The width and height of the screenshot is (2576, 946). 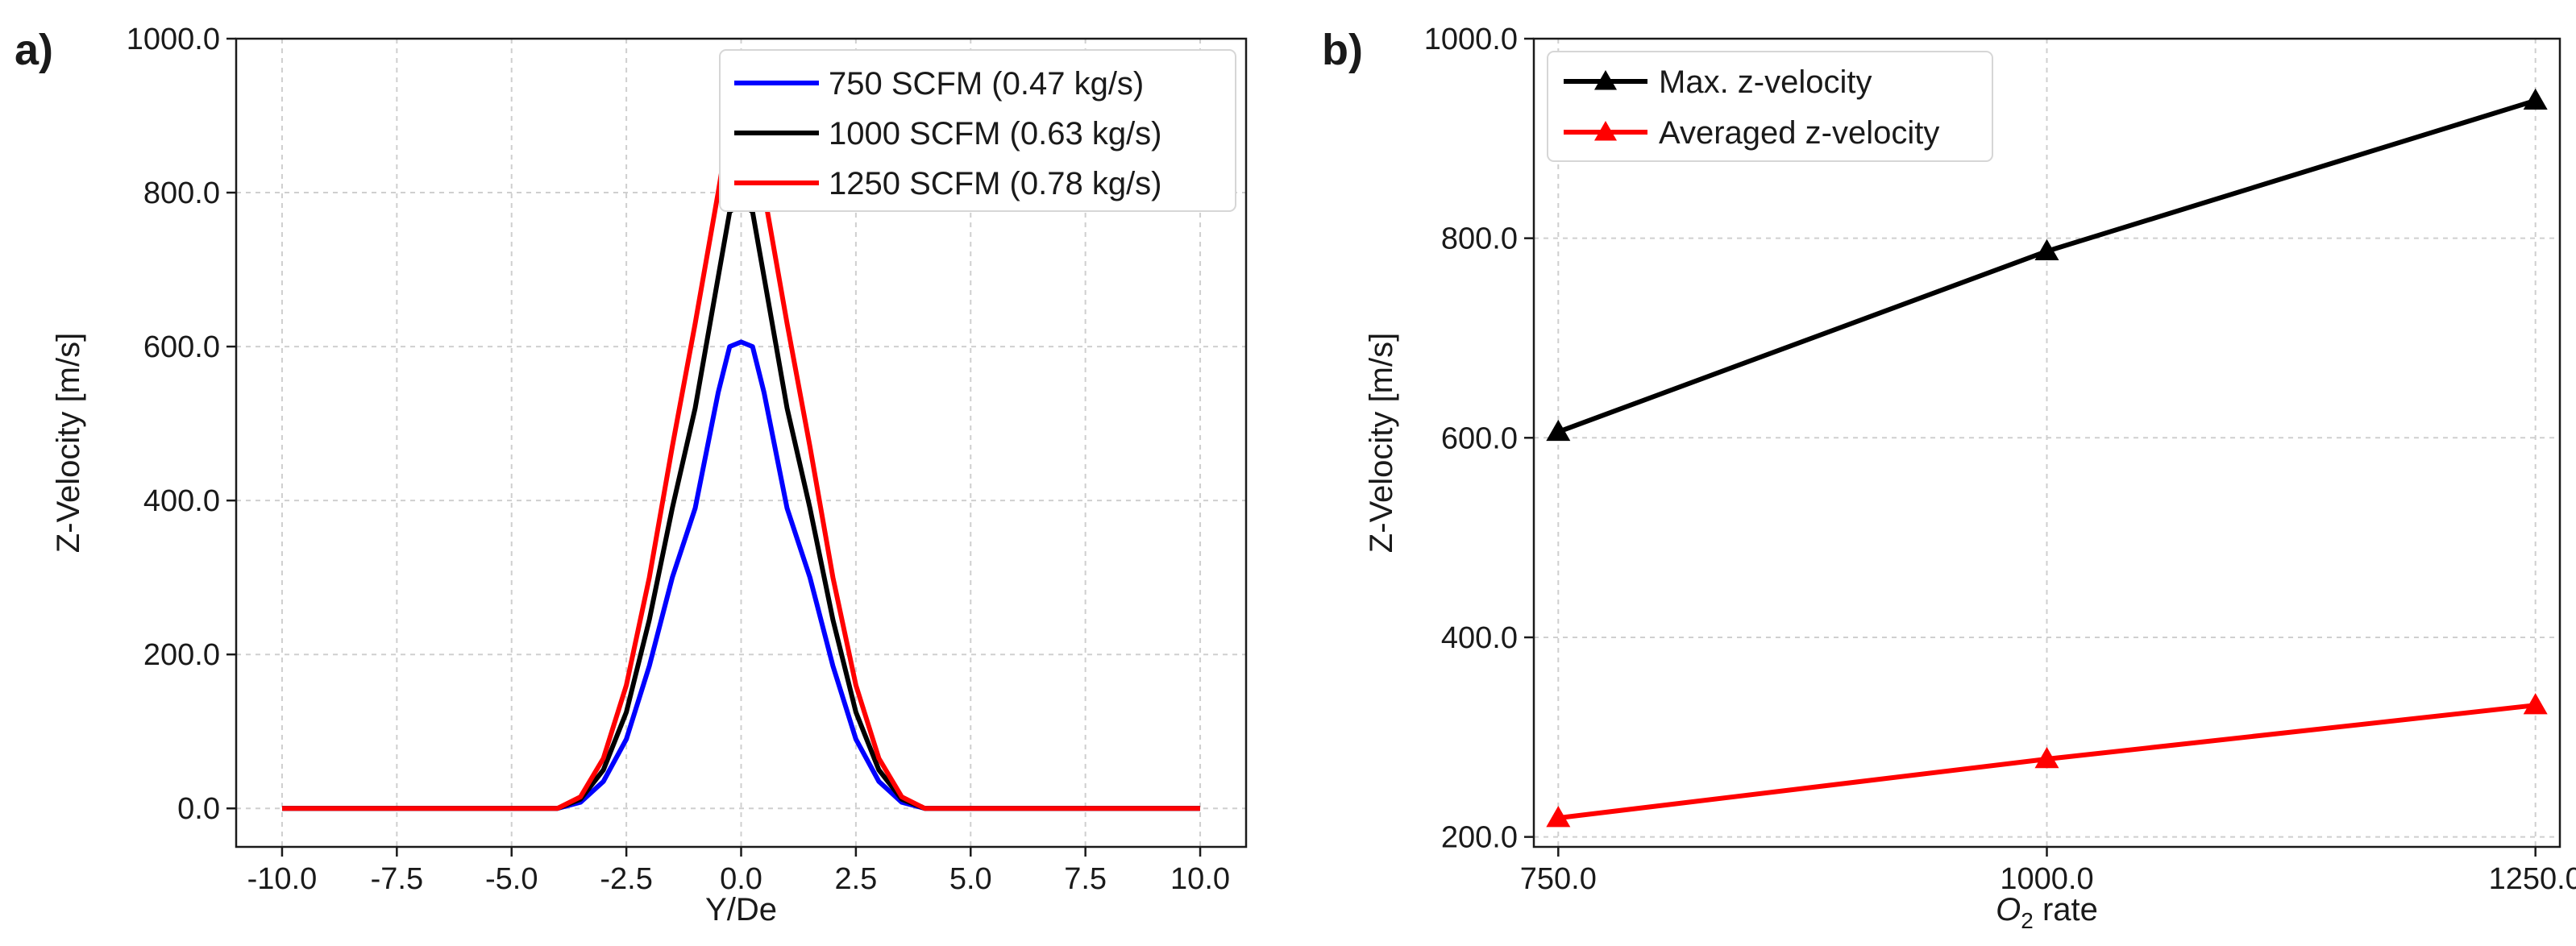 I want to click on panel-a-label: a), so click(x=34, y=50).